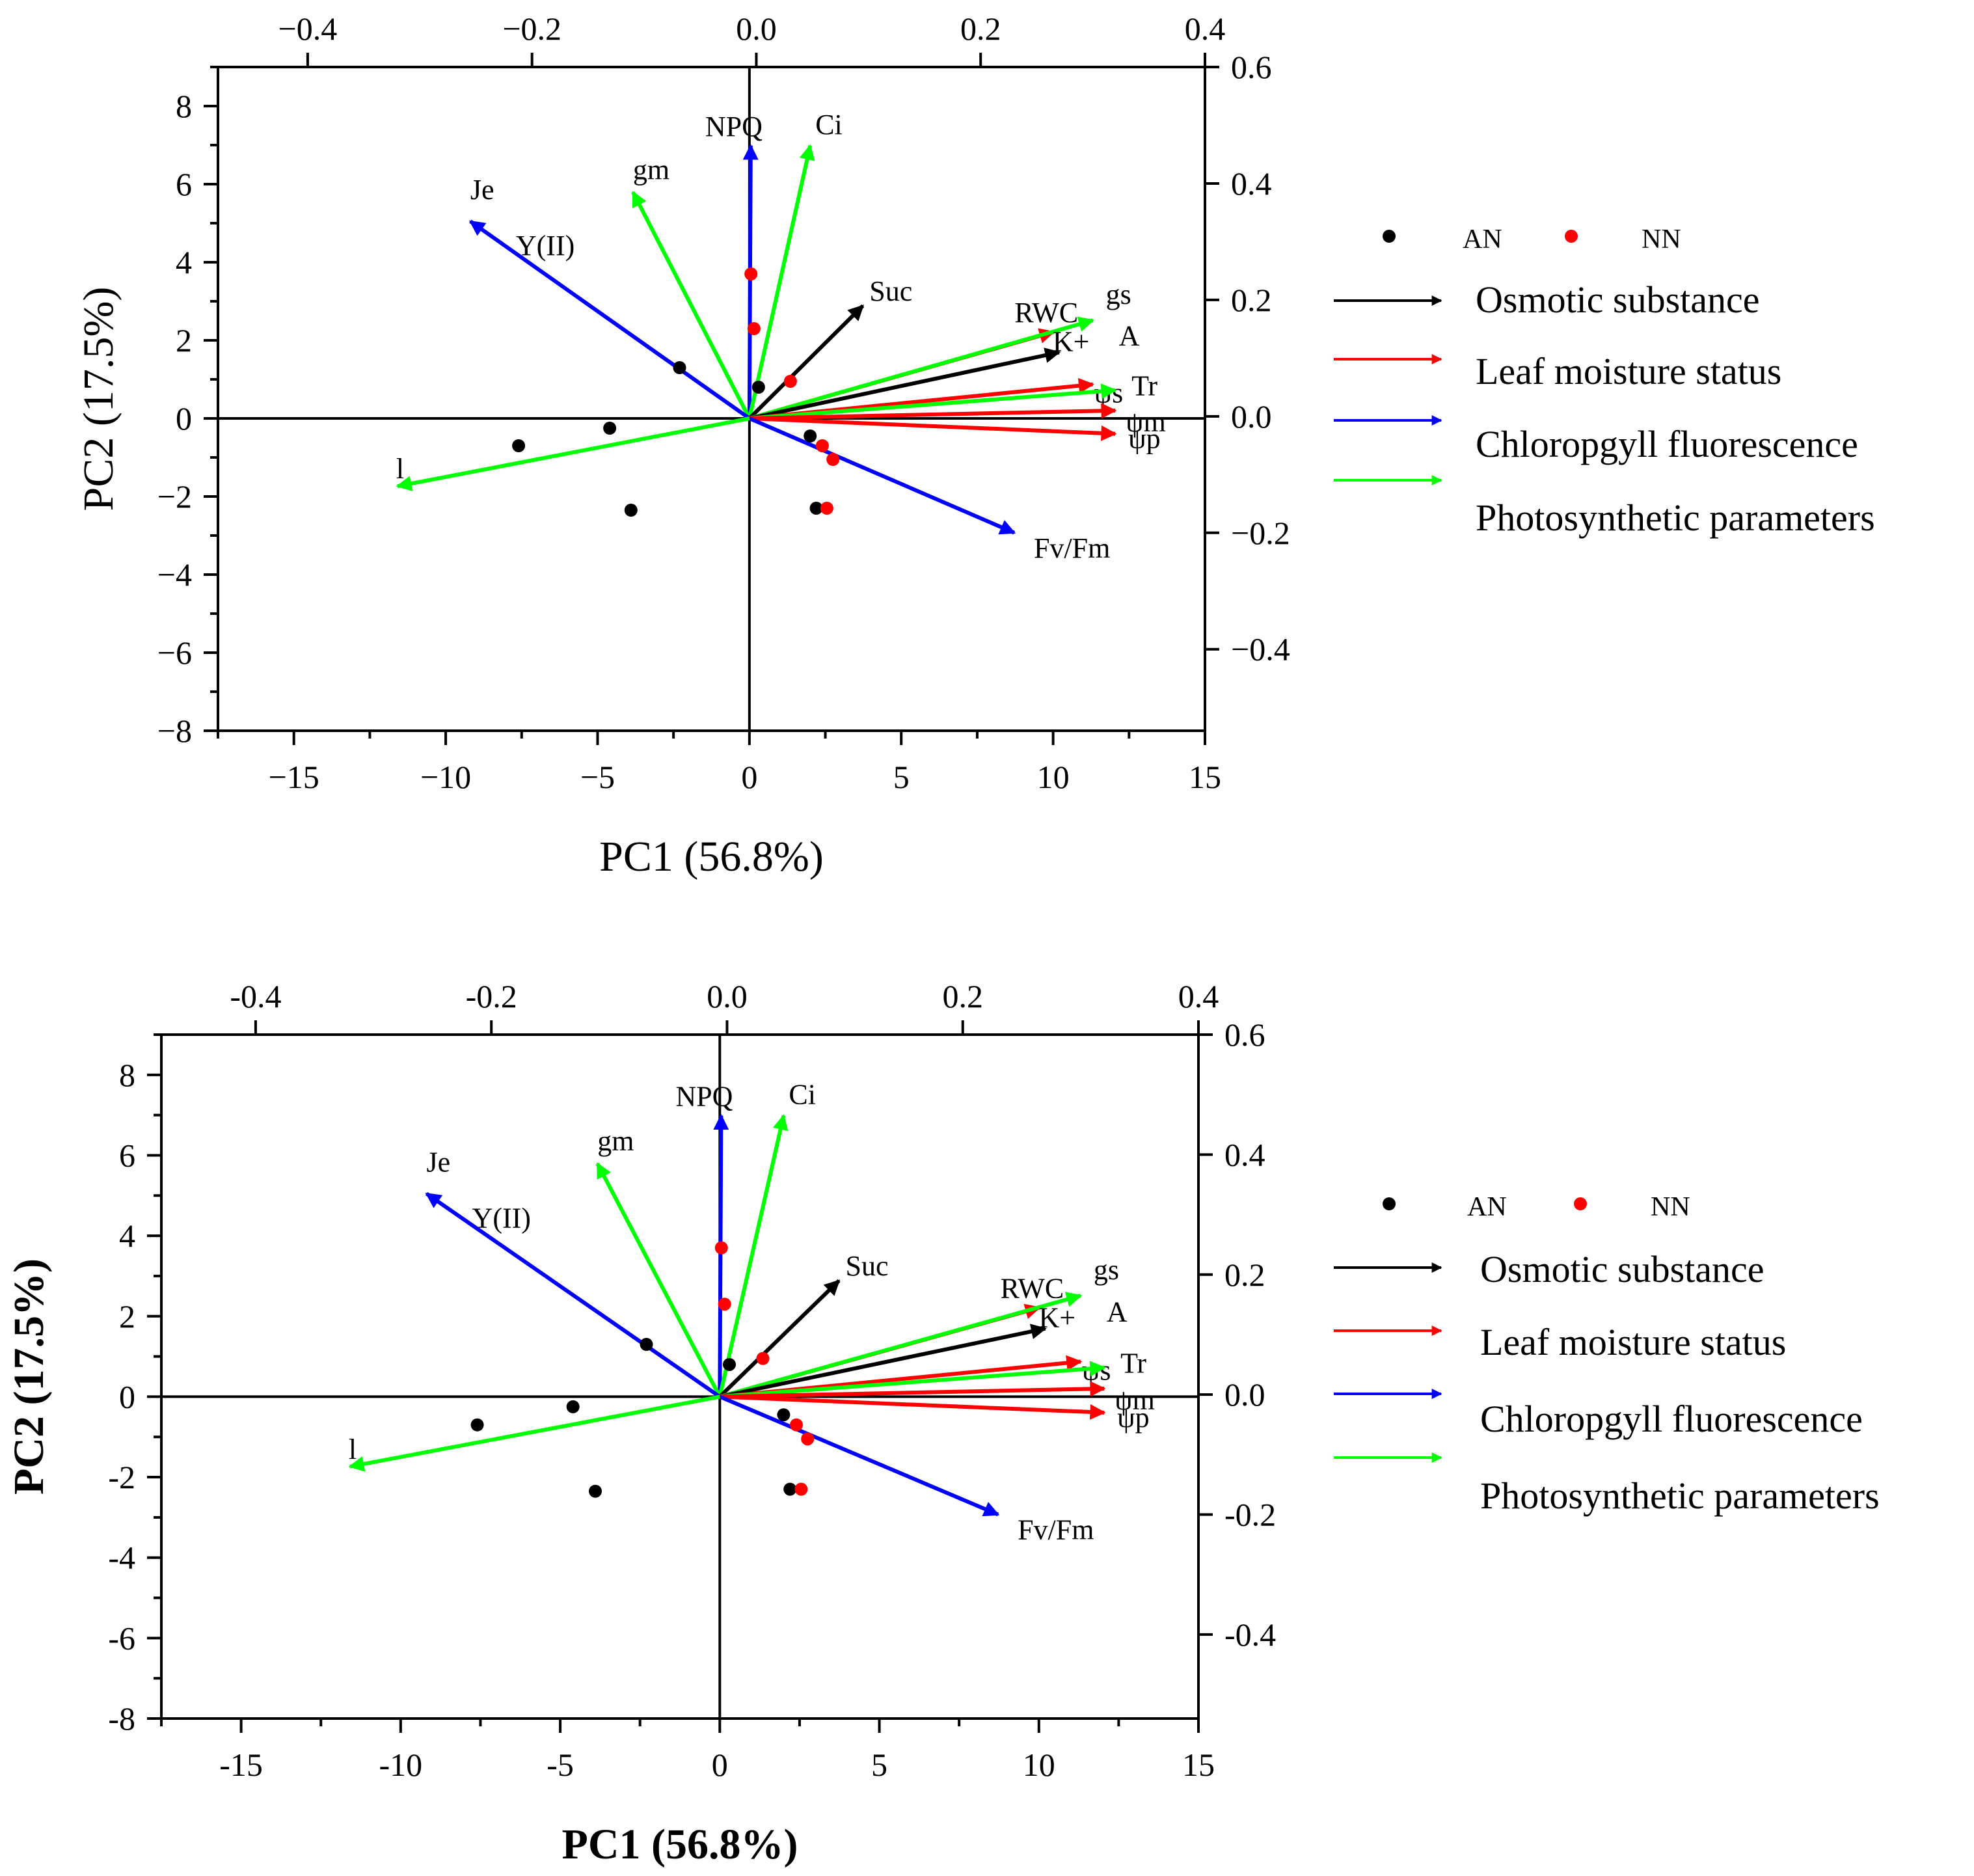 The width and height of the screenshot is (1974, 1876). Describe the element at coordinates (184, 106) in the screenshot. I see `y-tick-label: 8` at that location.